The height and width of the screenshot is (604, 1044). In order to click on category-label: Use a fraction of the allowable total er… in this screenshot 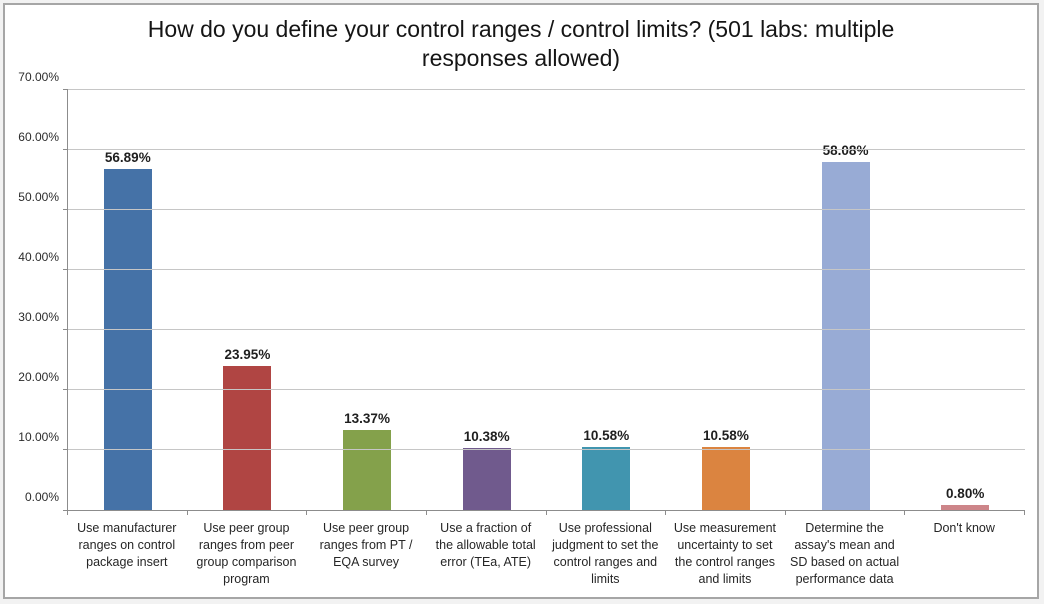, I will do `click(485, 545)`.